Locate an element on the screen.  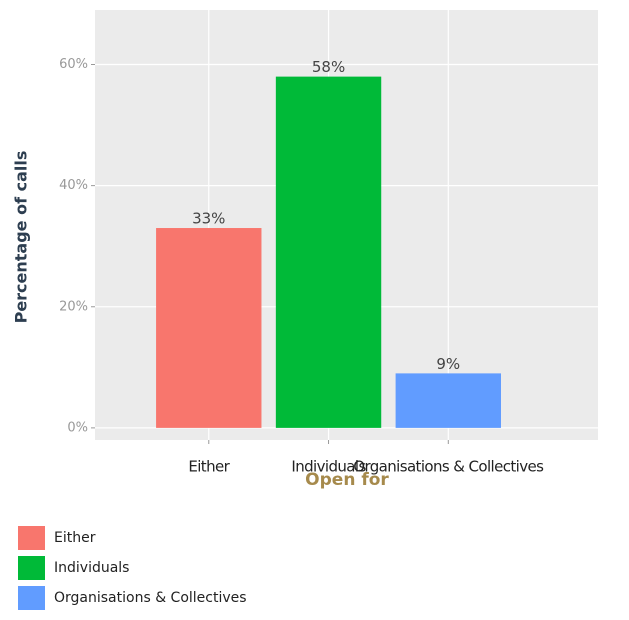
x-tick-label: Individuals is located at coordinates (328, 467).